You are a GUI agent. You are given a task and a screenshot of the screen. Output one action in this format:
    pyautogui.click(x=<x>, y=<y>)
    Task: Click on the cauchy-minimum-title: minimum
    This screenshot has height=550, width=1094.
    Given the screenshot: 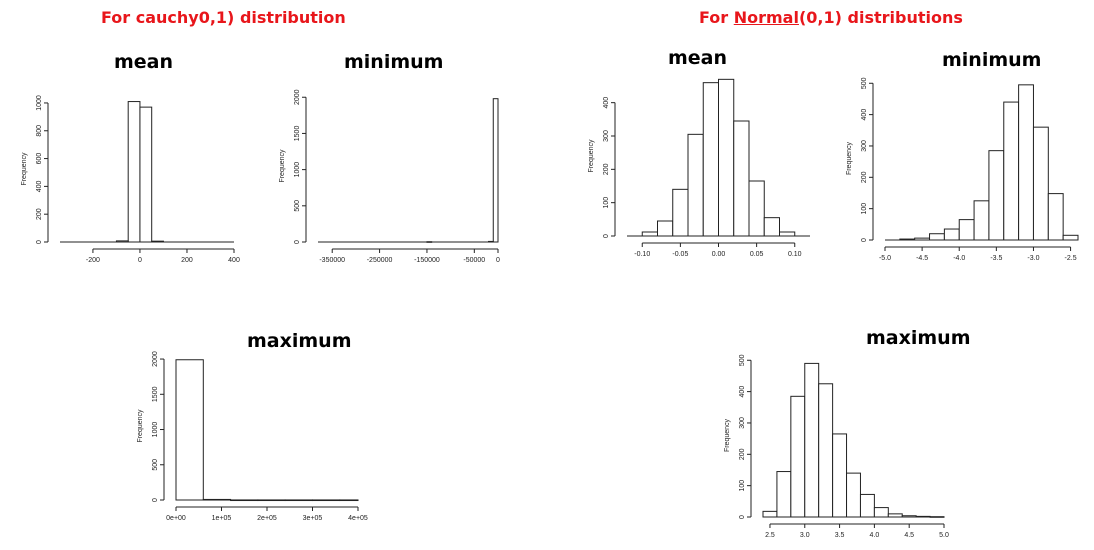 What is the action you would take?
    pyautogui.click(x=394, y=62)
    